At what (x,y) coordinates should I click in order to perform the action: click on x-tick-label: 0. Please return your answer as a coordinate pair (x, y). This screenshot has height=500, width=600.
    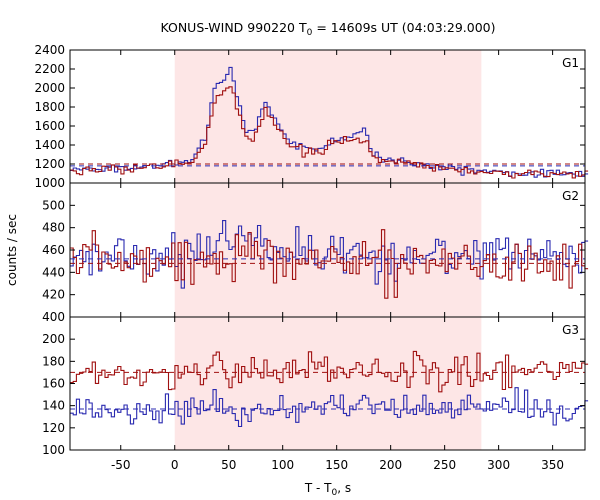
    Looking at the image, I should click on (175, 465).